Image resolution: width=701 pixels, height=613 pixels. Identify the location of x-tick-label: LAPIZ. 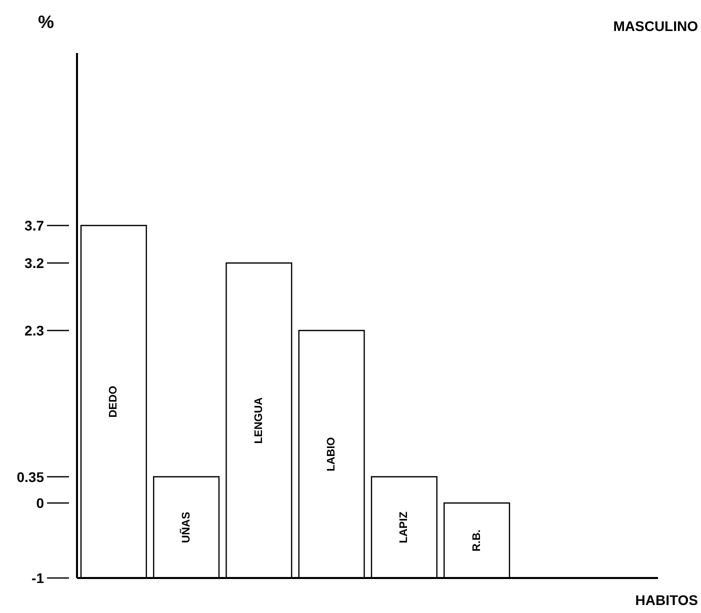
(404, 527).